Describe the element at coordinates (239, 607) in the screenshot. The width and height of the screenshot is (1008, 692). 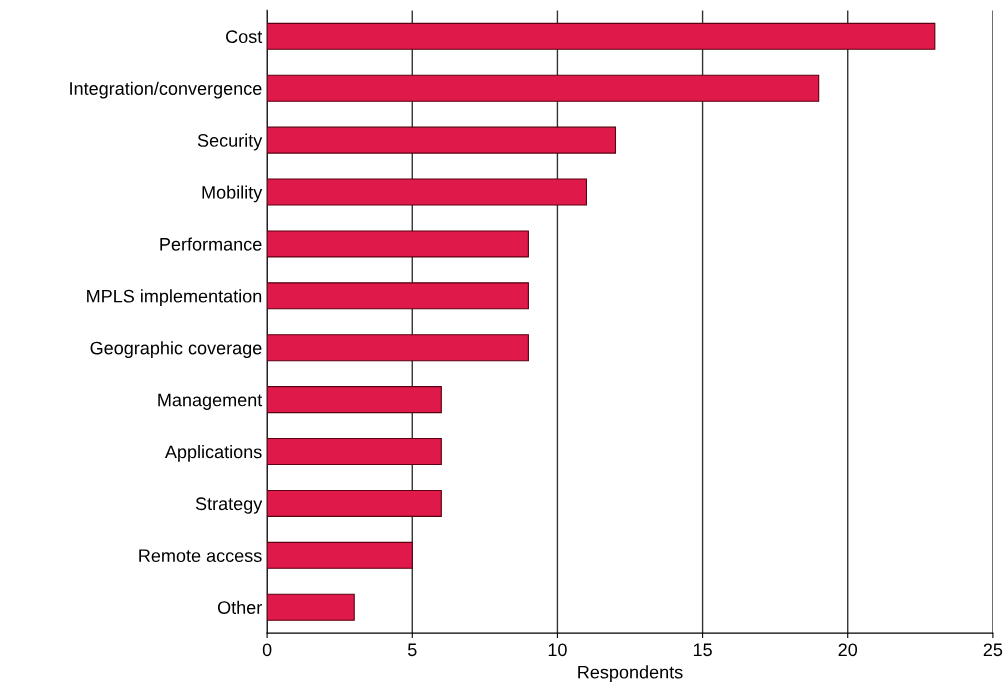
I see `y-tick-label: Other` at that location.